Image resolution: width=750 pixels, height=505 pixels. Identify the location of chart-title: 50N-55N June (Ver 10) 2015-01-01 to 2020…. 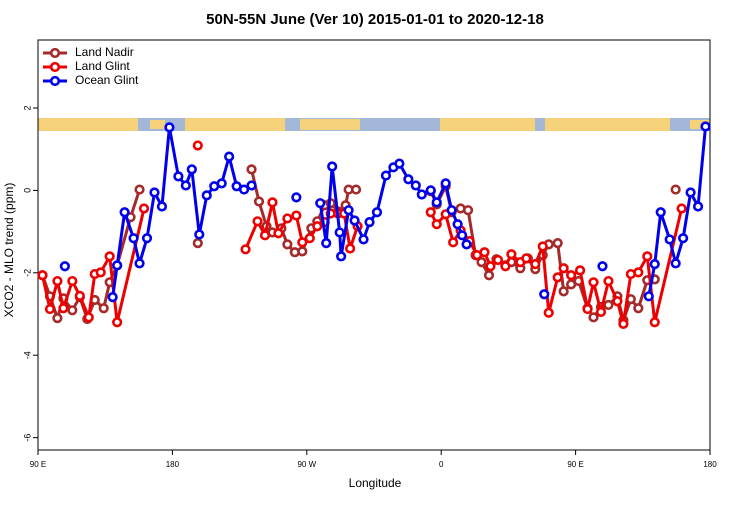
(375, 19).